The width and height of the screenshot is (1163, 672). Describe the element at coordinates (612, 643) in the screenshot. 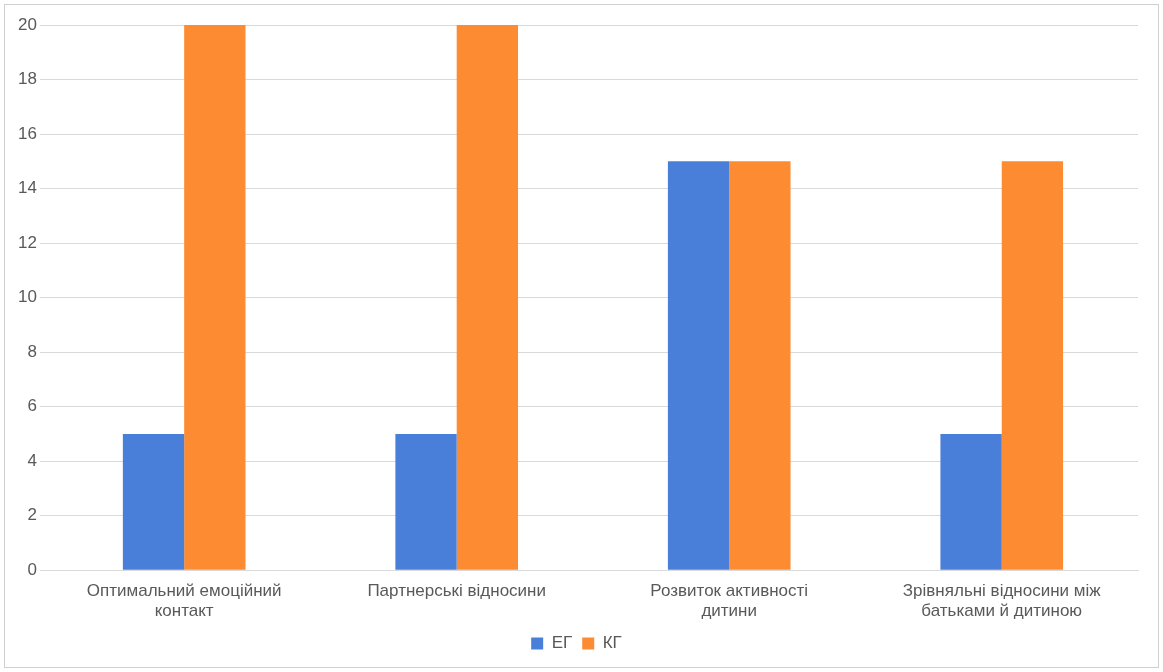

I see `legend-label: КГ` at that location.